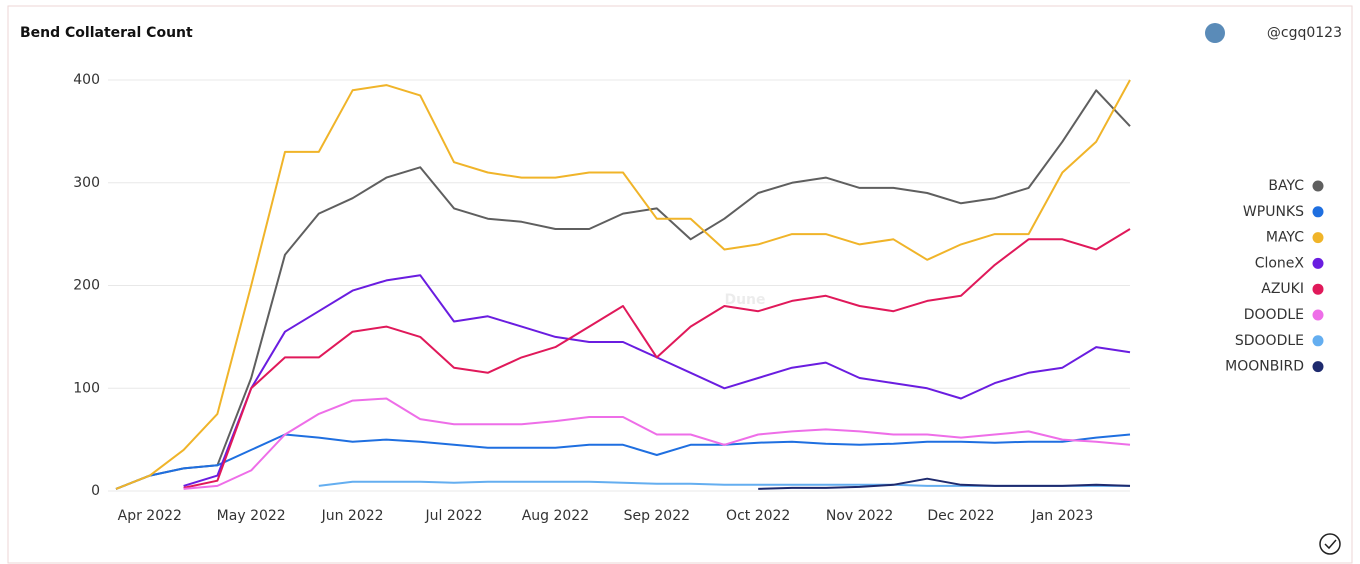 This screenshot has width=1360, height=564. What do you see at coordinates (1062, 516) in the screenshot?
I see `x-tick-label: Jan 2023` at bounding box center [1062, 516].